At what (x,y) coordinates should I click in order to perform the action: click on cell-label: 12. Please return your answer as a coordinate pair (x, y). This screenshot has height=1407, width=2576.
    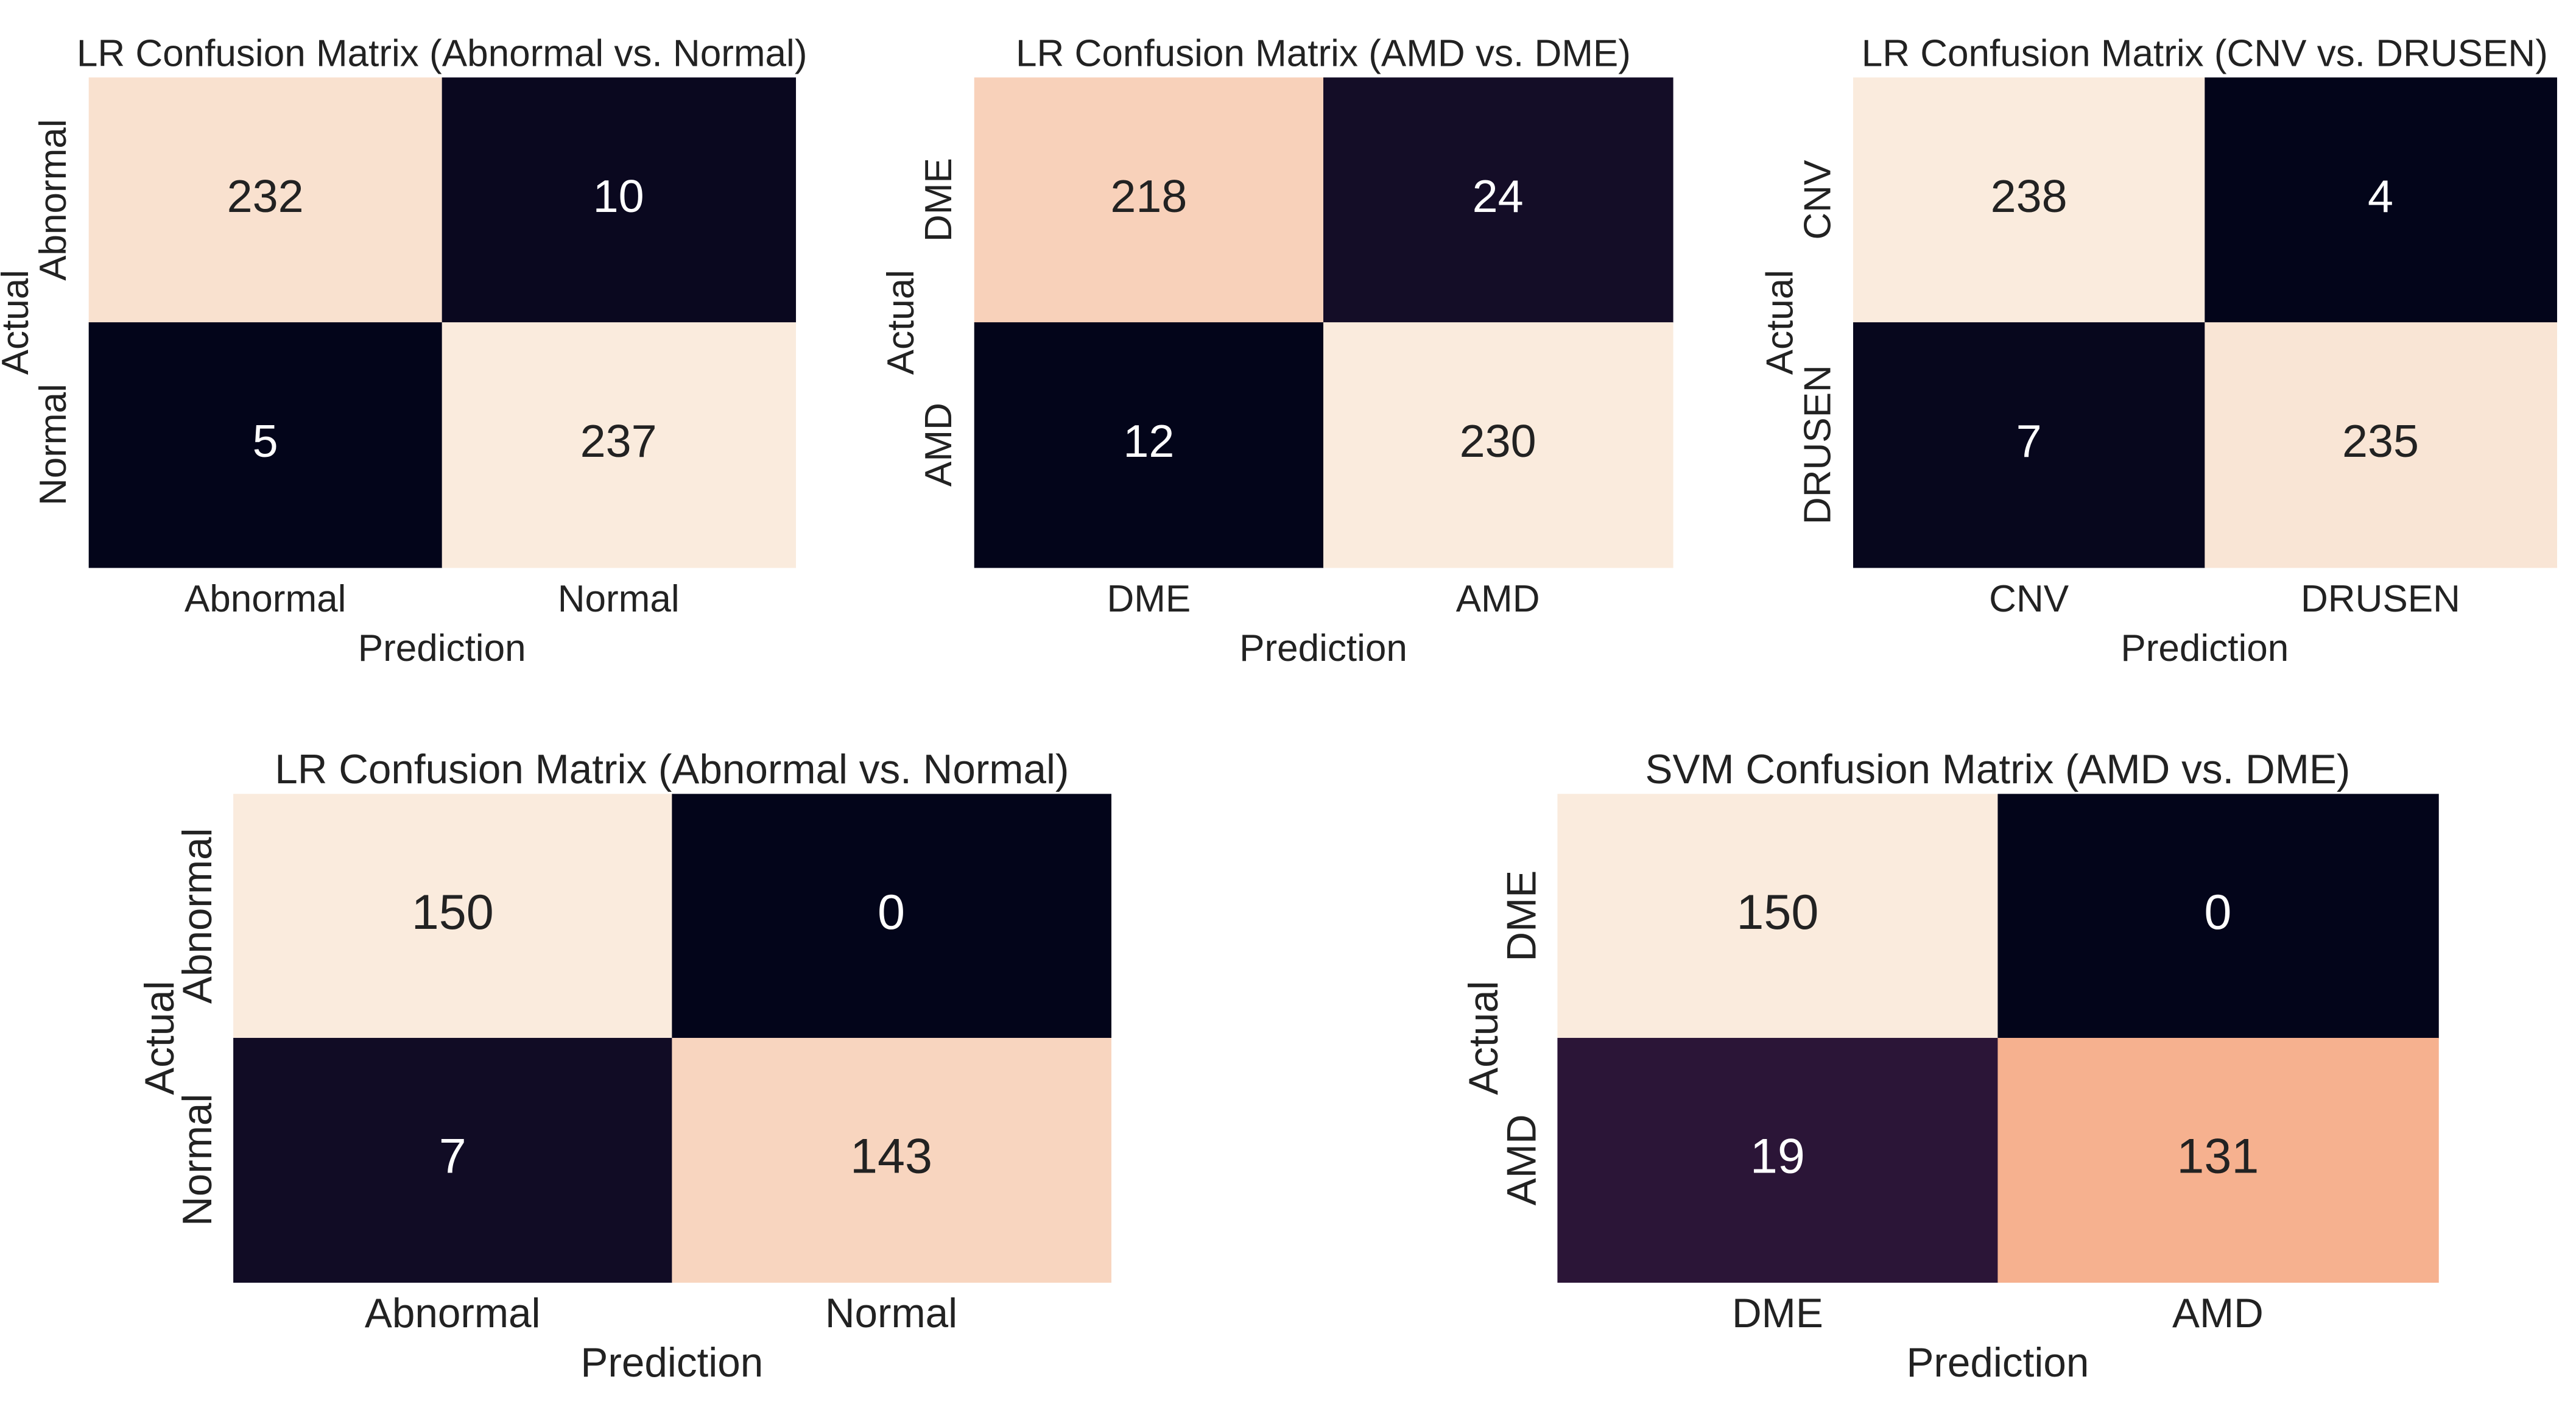
    Looking at the image, I should click on (1148, 442).